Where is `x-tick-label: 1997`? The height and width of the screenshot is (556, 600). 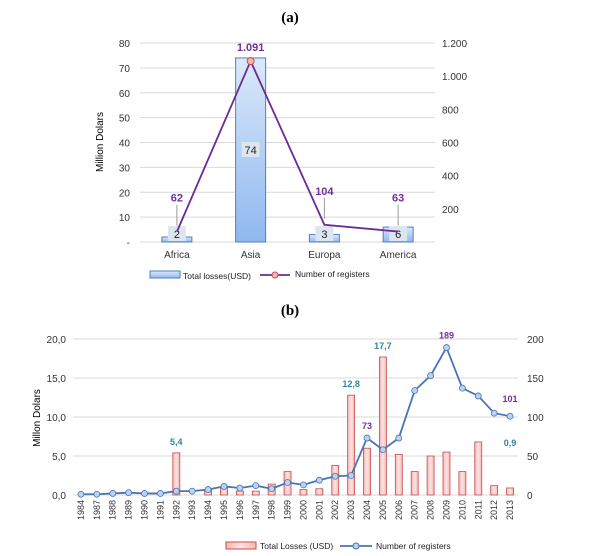
x-tick-label: 1997 is located at coordinates (256, 510).